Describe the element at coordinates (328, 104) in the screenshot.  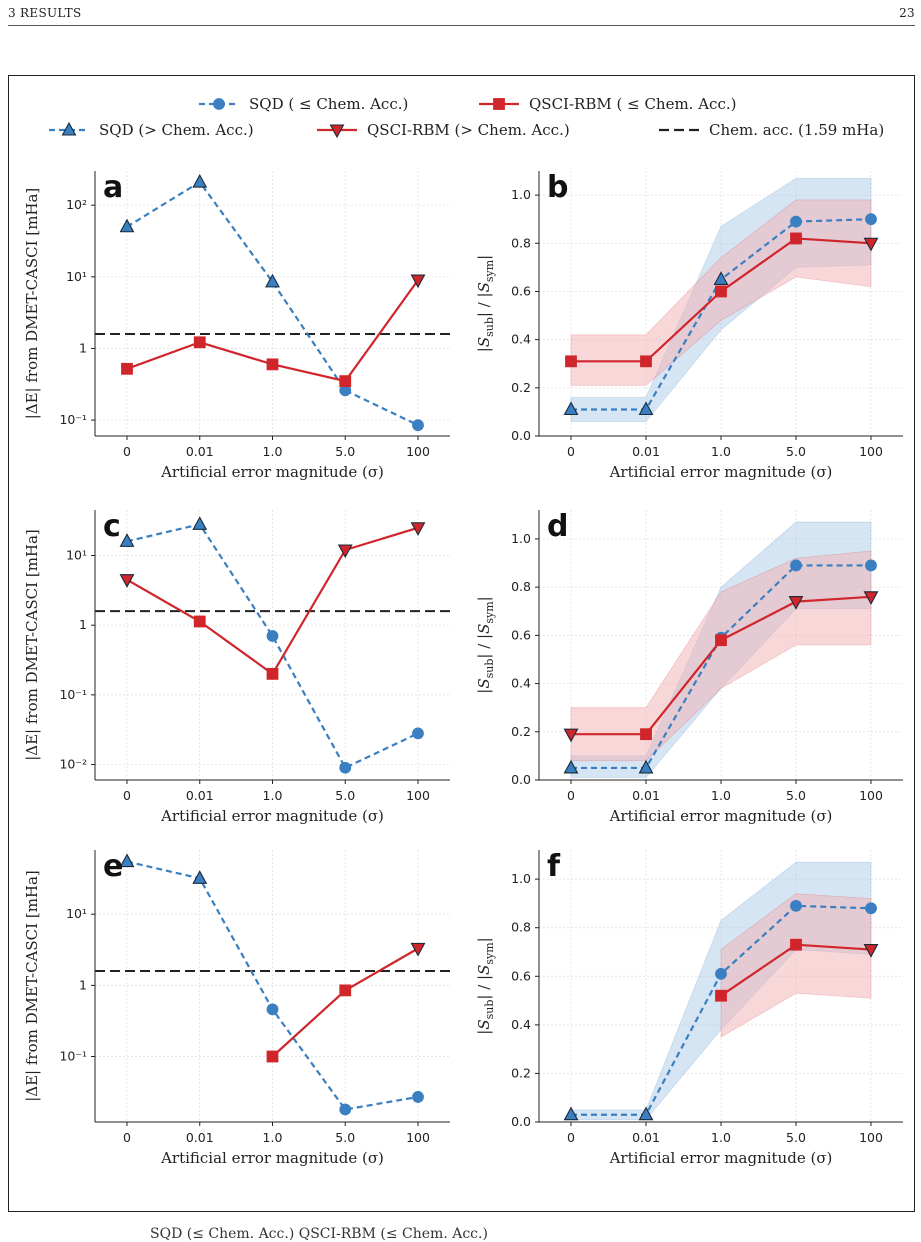
I see `legend-label: SQD ( ≤ Chem. Acc.)` at that location.